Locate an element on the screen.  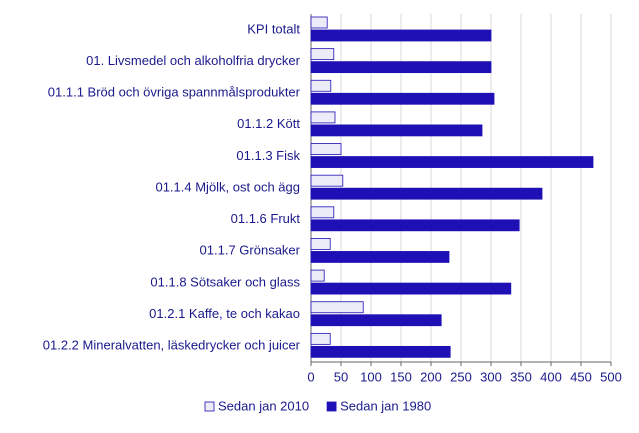
y-tick-label: KPI totalt is located at coordinates (273, 28).